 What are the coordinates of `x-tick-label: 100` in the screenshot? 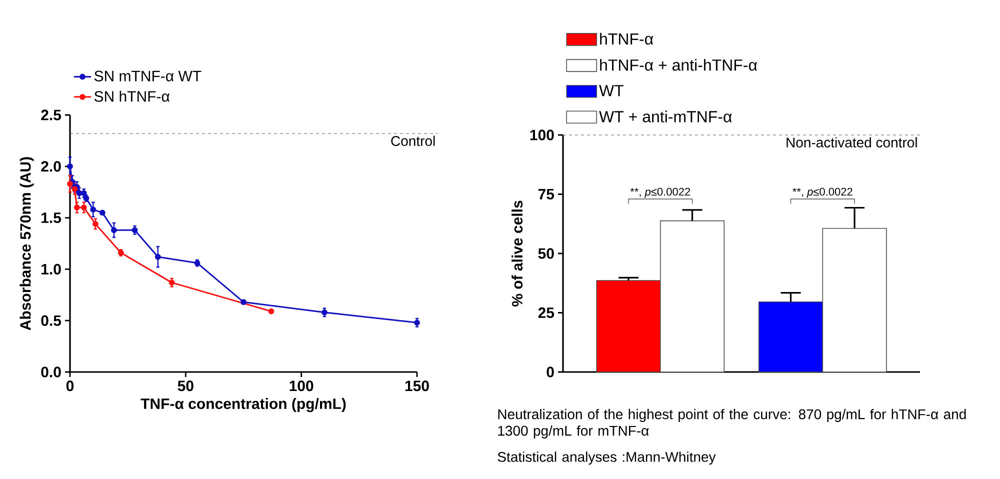 It's located at (302, 386).